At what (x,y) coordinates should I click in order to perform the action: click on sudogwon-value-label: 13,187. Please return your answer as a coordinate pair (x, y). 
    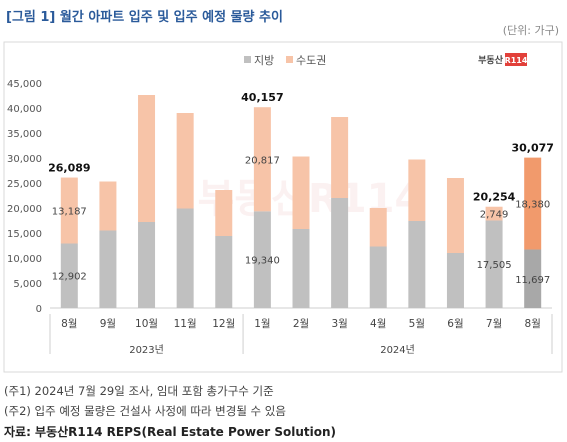
    Looking at the image, I should click on (69, 212).